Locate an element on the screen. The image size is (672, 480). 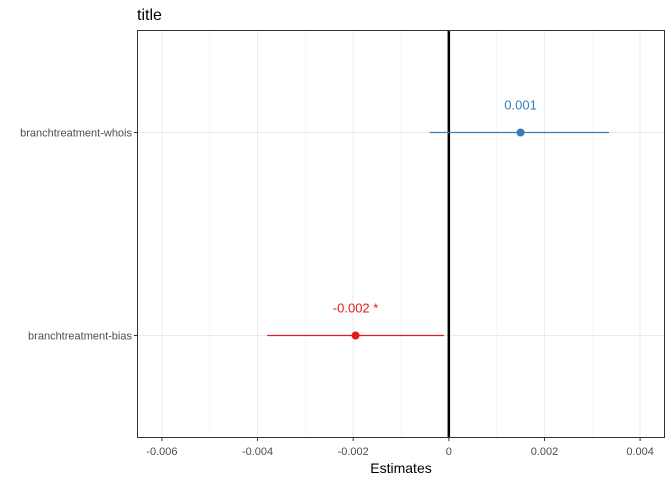
x-axis: -0.006 -0.004 -0.002 0 0.002 0.004 is located at coordinates (400, 447).